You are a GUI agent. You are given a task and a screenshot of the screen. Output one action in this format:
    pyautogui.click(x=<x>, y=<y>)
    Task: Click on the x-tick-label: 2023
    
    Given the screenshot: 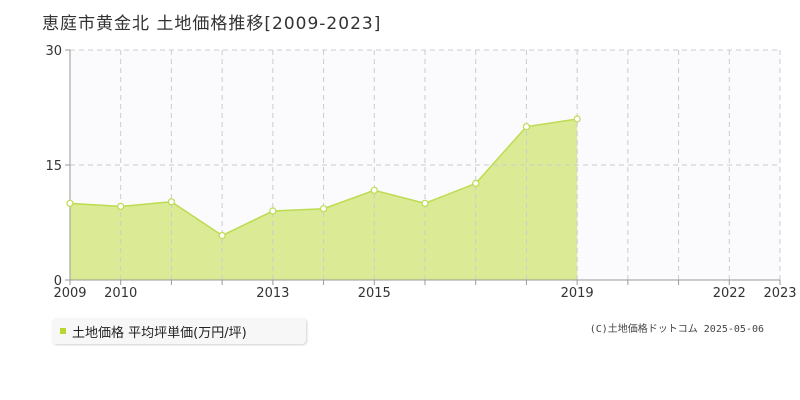 What is the action you would take?
    pyautogui.click(x=779, y=293)
    